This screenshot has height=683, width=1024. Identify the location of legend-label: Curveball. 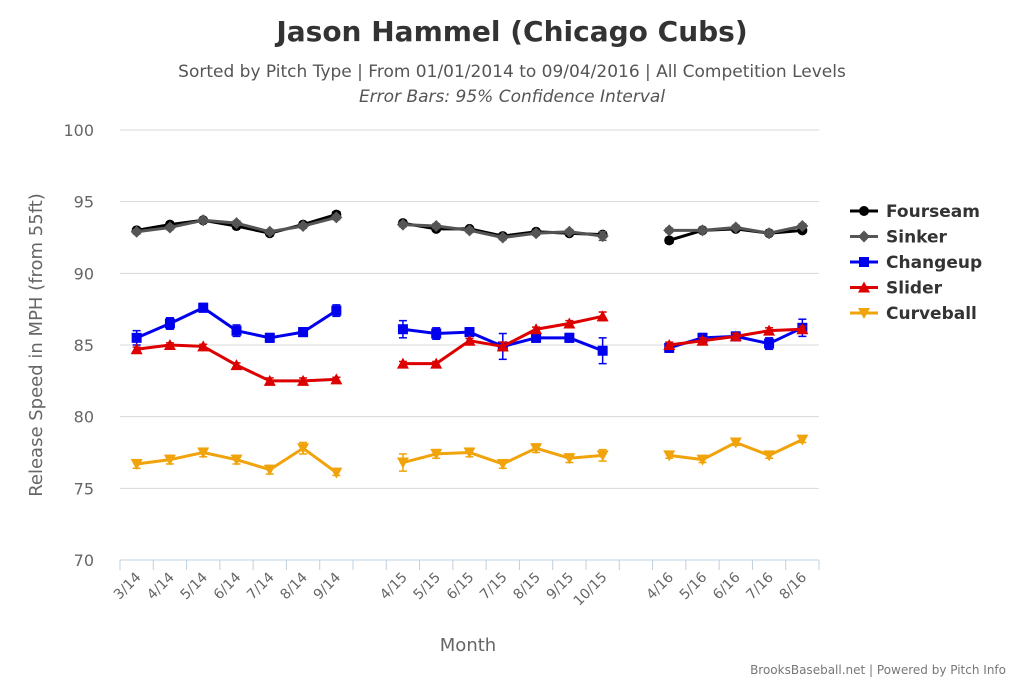
(931, 314).